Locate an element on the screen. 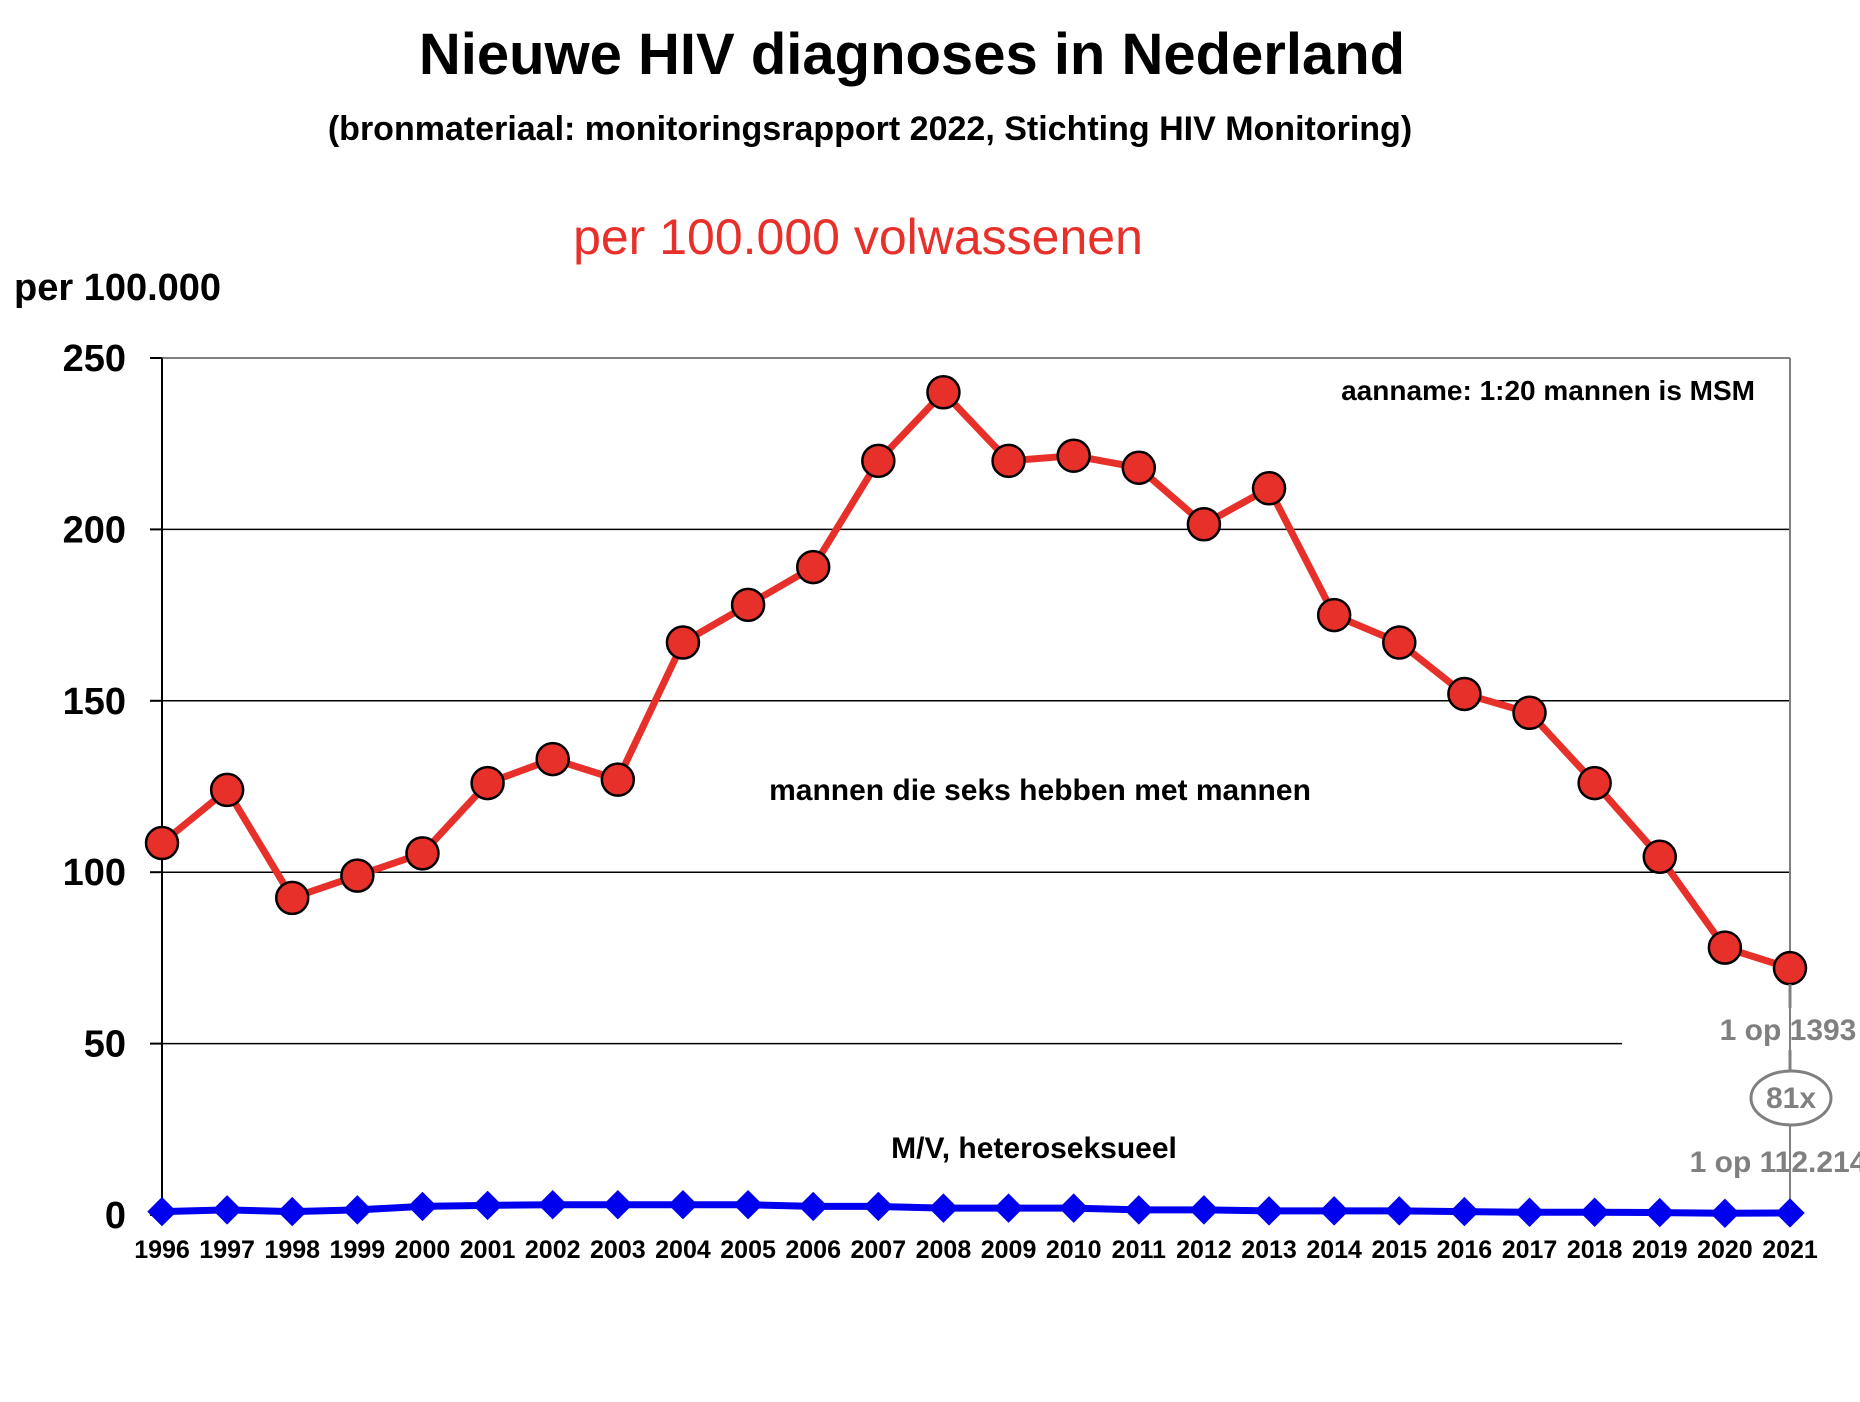 This screenshot has height=1402, width=1860. x-tick-label: 1998 is located at coordinates (292, 1250).